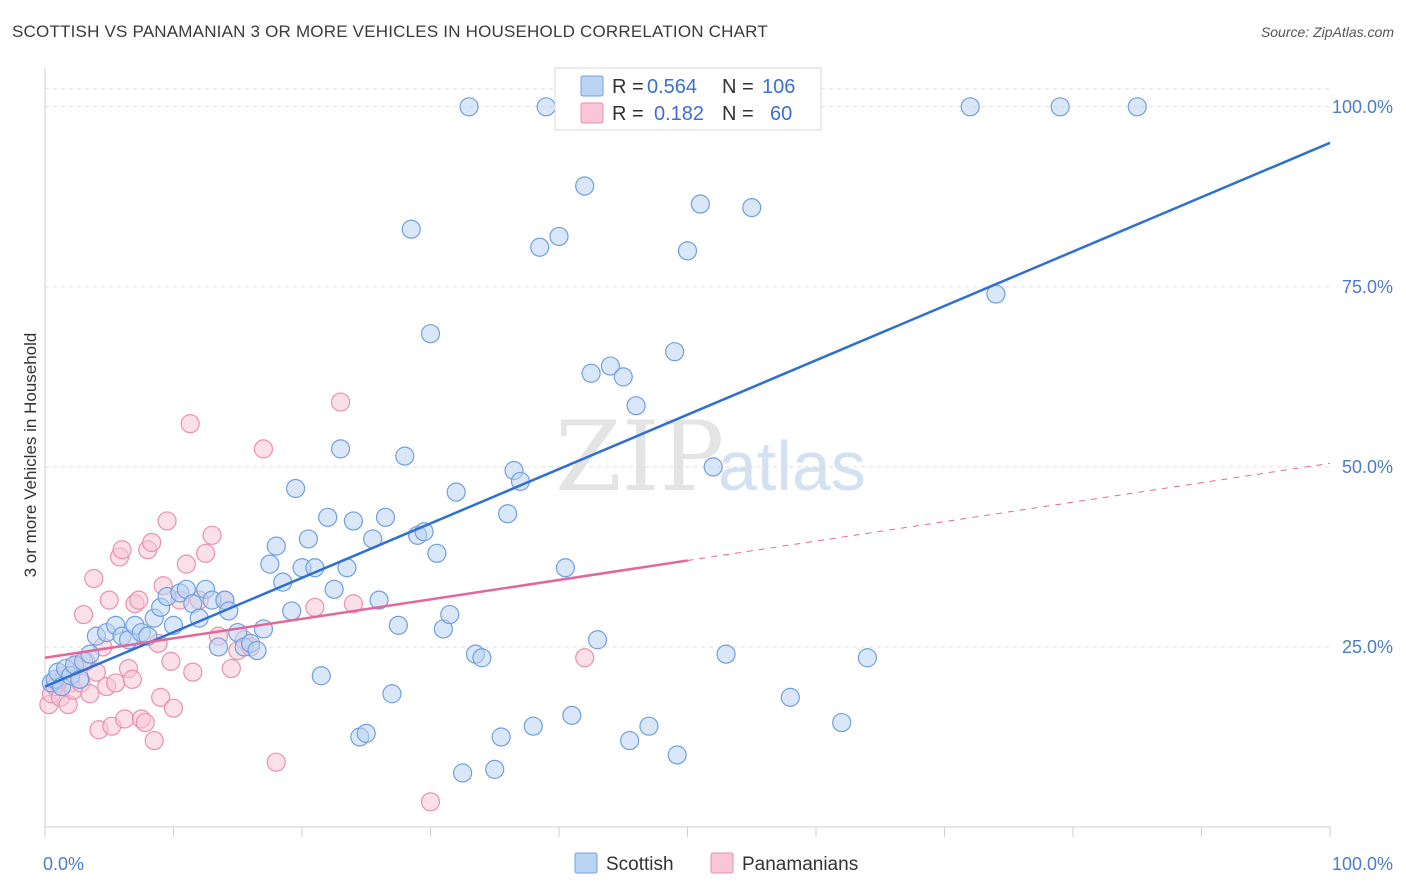 The height and width of the screenshot is (892, 1406). Describe the element at coordinates (688, 99) in the screenshot. I see `correlation-legend: R = 0.564 N = 106 R = 0.182 N = 60` at that location.